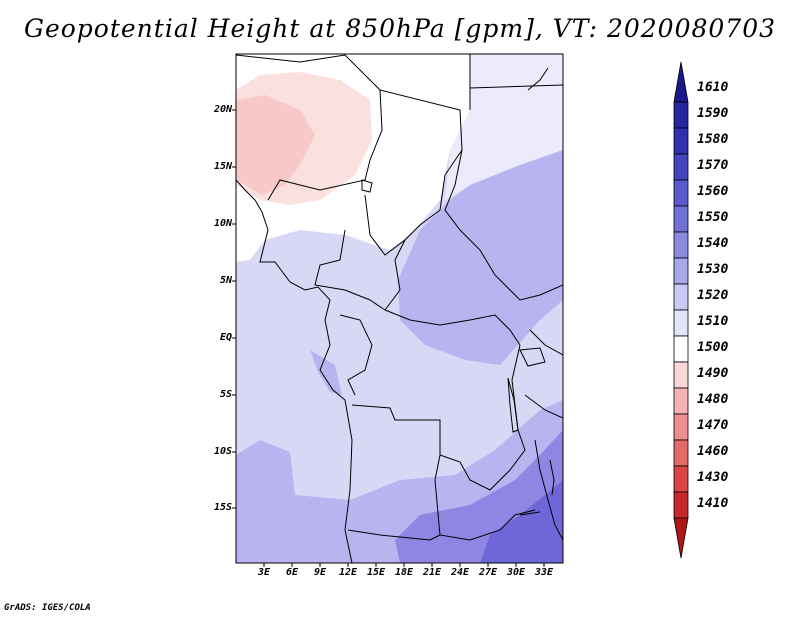  I want to click on lat-label-10s: 10S, so click(222, 451).